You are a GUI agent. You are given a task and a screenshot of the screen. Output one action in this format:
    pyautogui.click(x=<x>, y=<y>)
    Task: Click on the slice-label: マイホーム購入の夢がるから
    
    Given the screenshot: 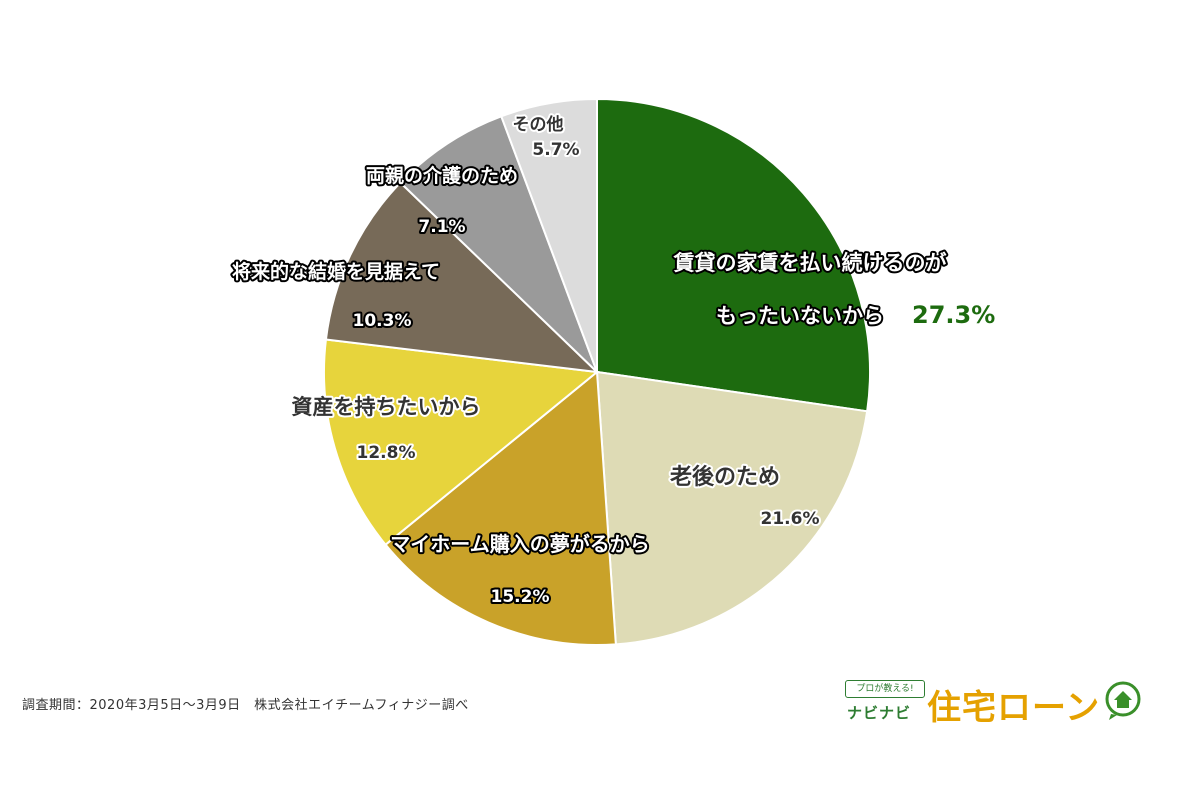 What is the action you would take?
    pyautogui.click(x=519, y=544)
    